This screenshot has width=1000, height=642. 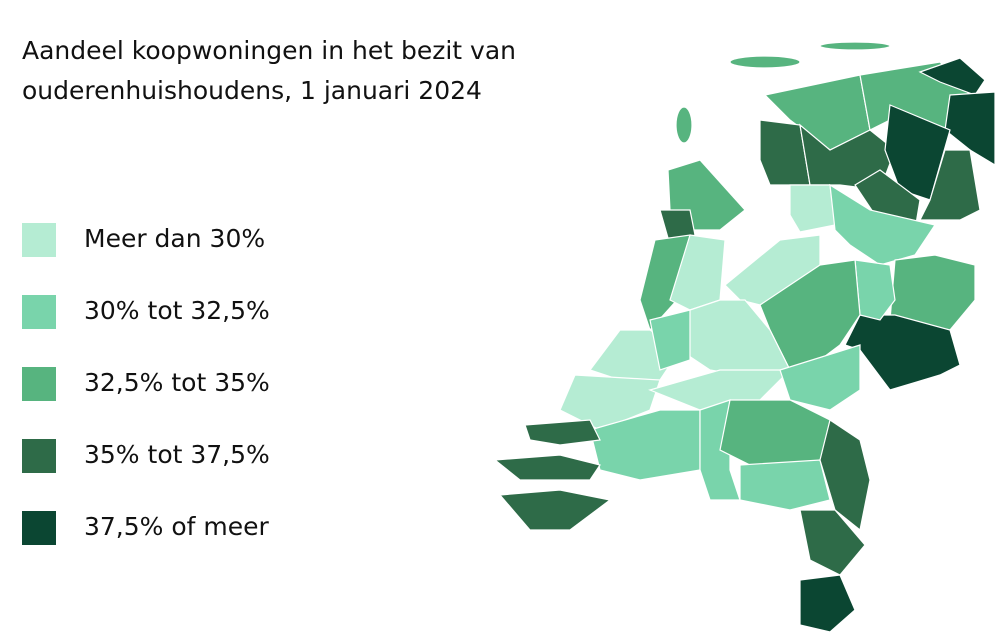 What do you see at coordinates (252, 90) in the screenshot?
I see `title-line: ouderenhuishoudens, 1 januari 2024` at bounding box center [252, 90].